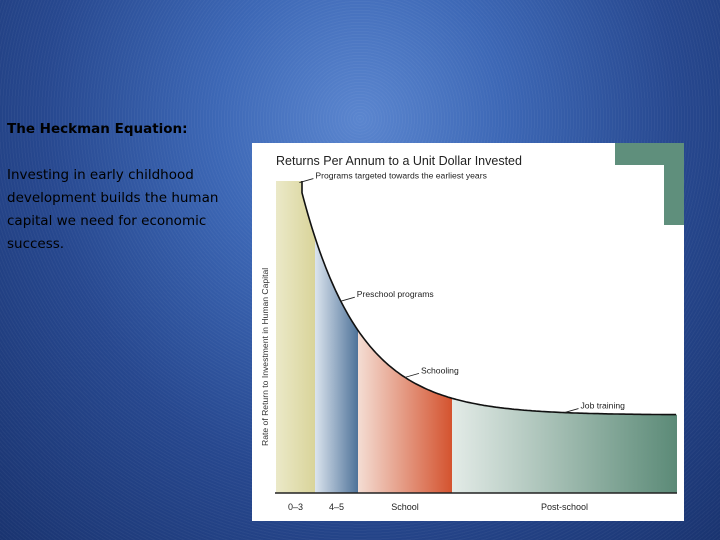 This screenshot has height=540, width=720. Describe the element at coordinates (440, 370) in the screenshot. I see `annotation-label-3: Schooling` at that location.